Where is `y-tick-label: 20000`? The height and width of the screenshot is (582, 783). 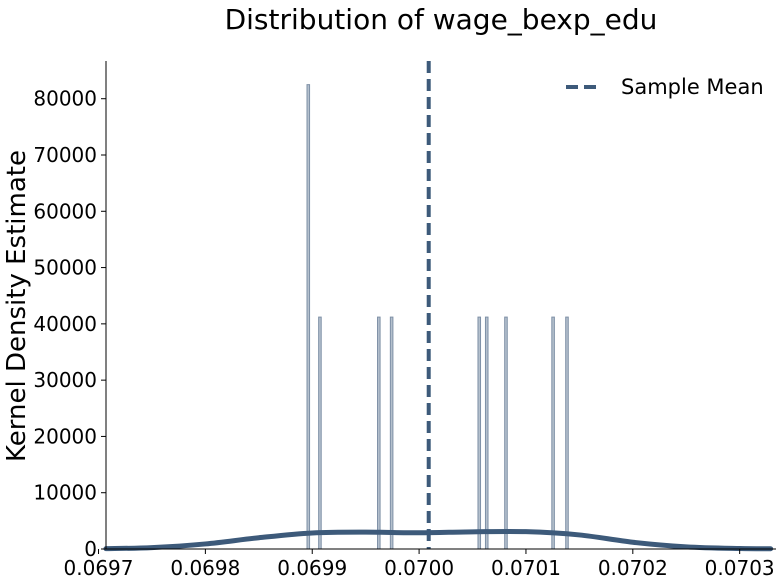 y-tick-label: 20000 is located at coordinates (65, 436).